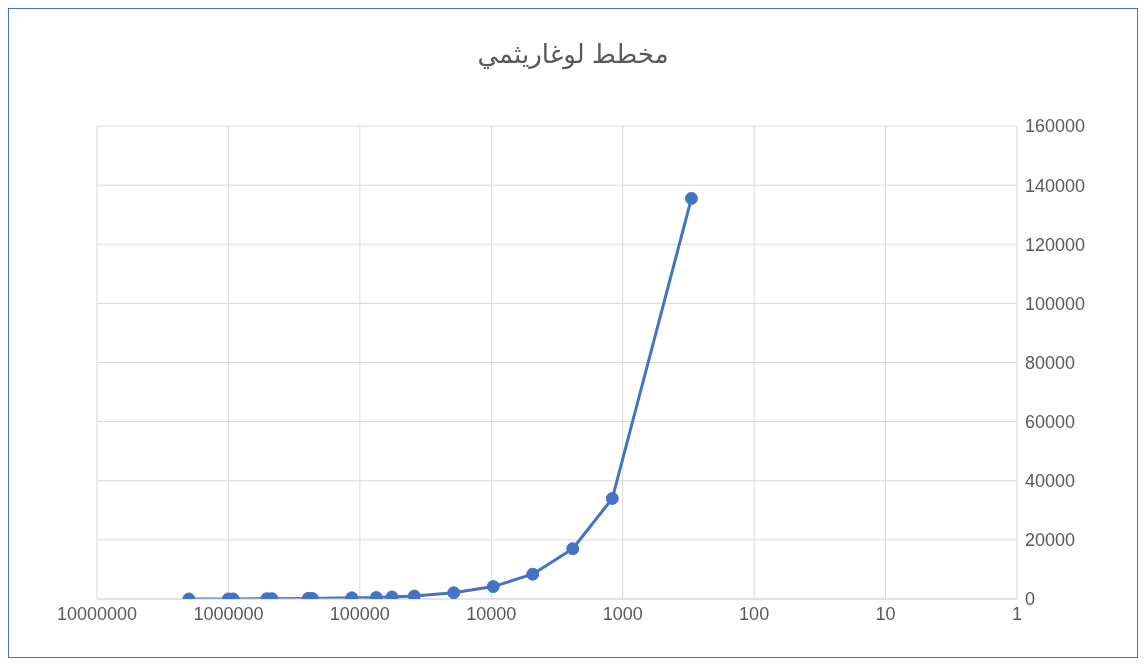 Image resolution: width=1147 pixels, height=669 pixels. What do you see at coordinates (1050, 422) in the screenshot?
I see `y-tick-label: 60000` at bounding box center [1050, 422].